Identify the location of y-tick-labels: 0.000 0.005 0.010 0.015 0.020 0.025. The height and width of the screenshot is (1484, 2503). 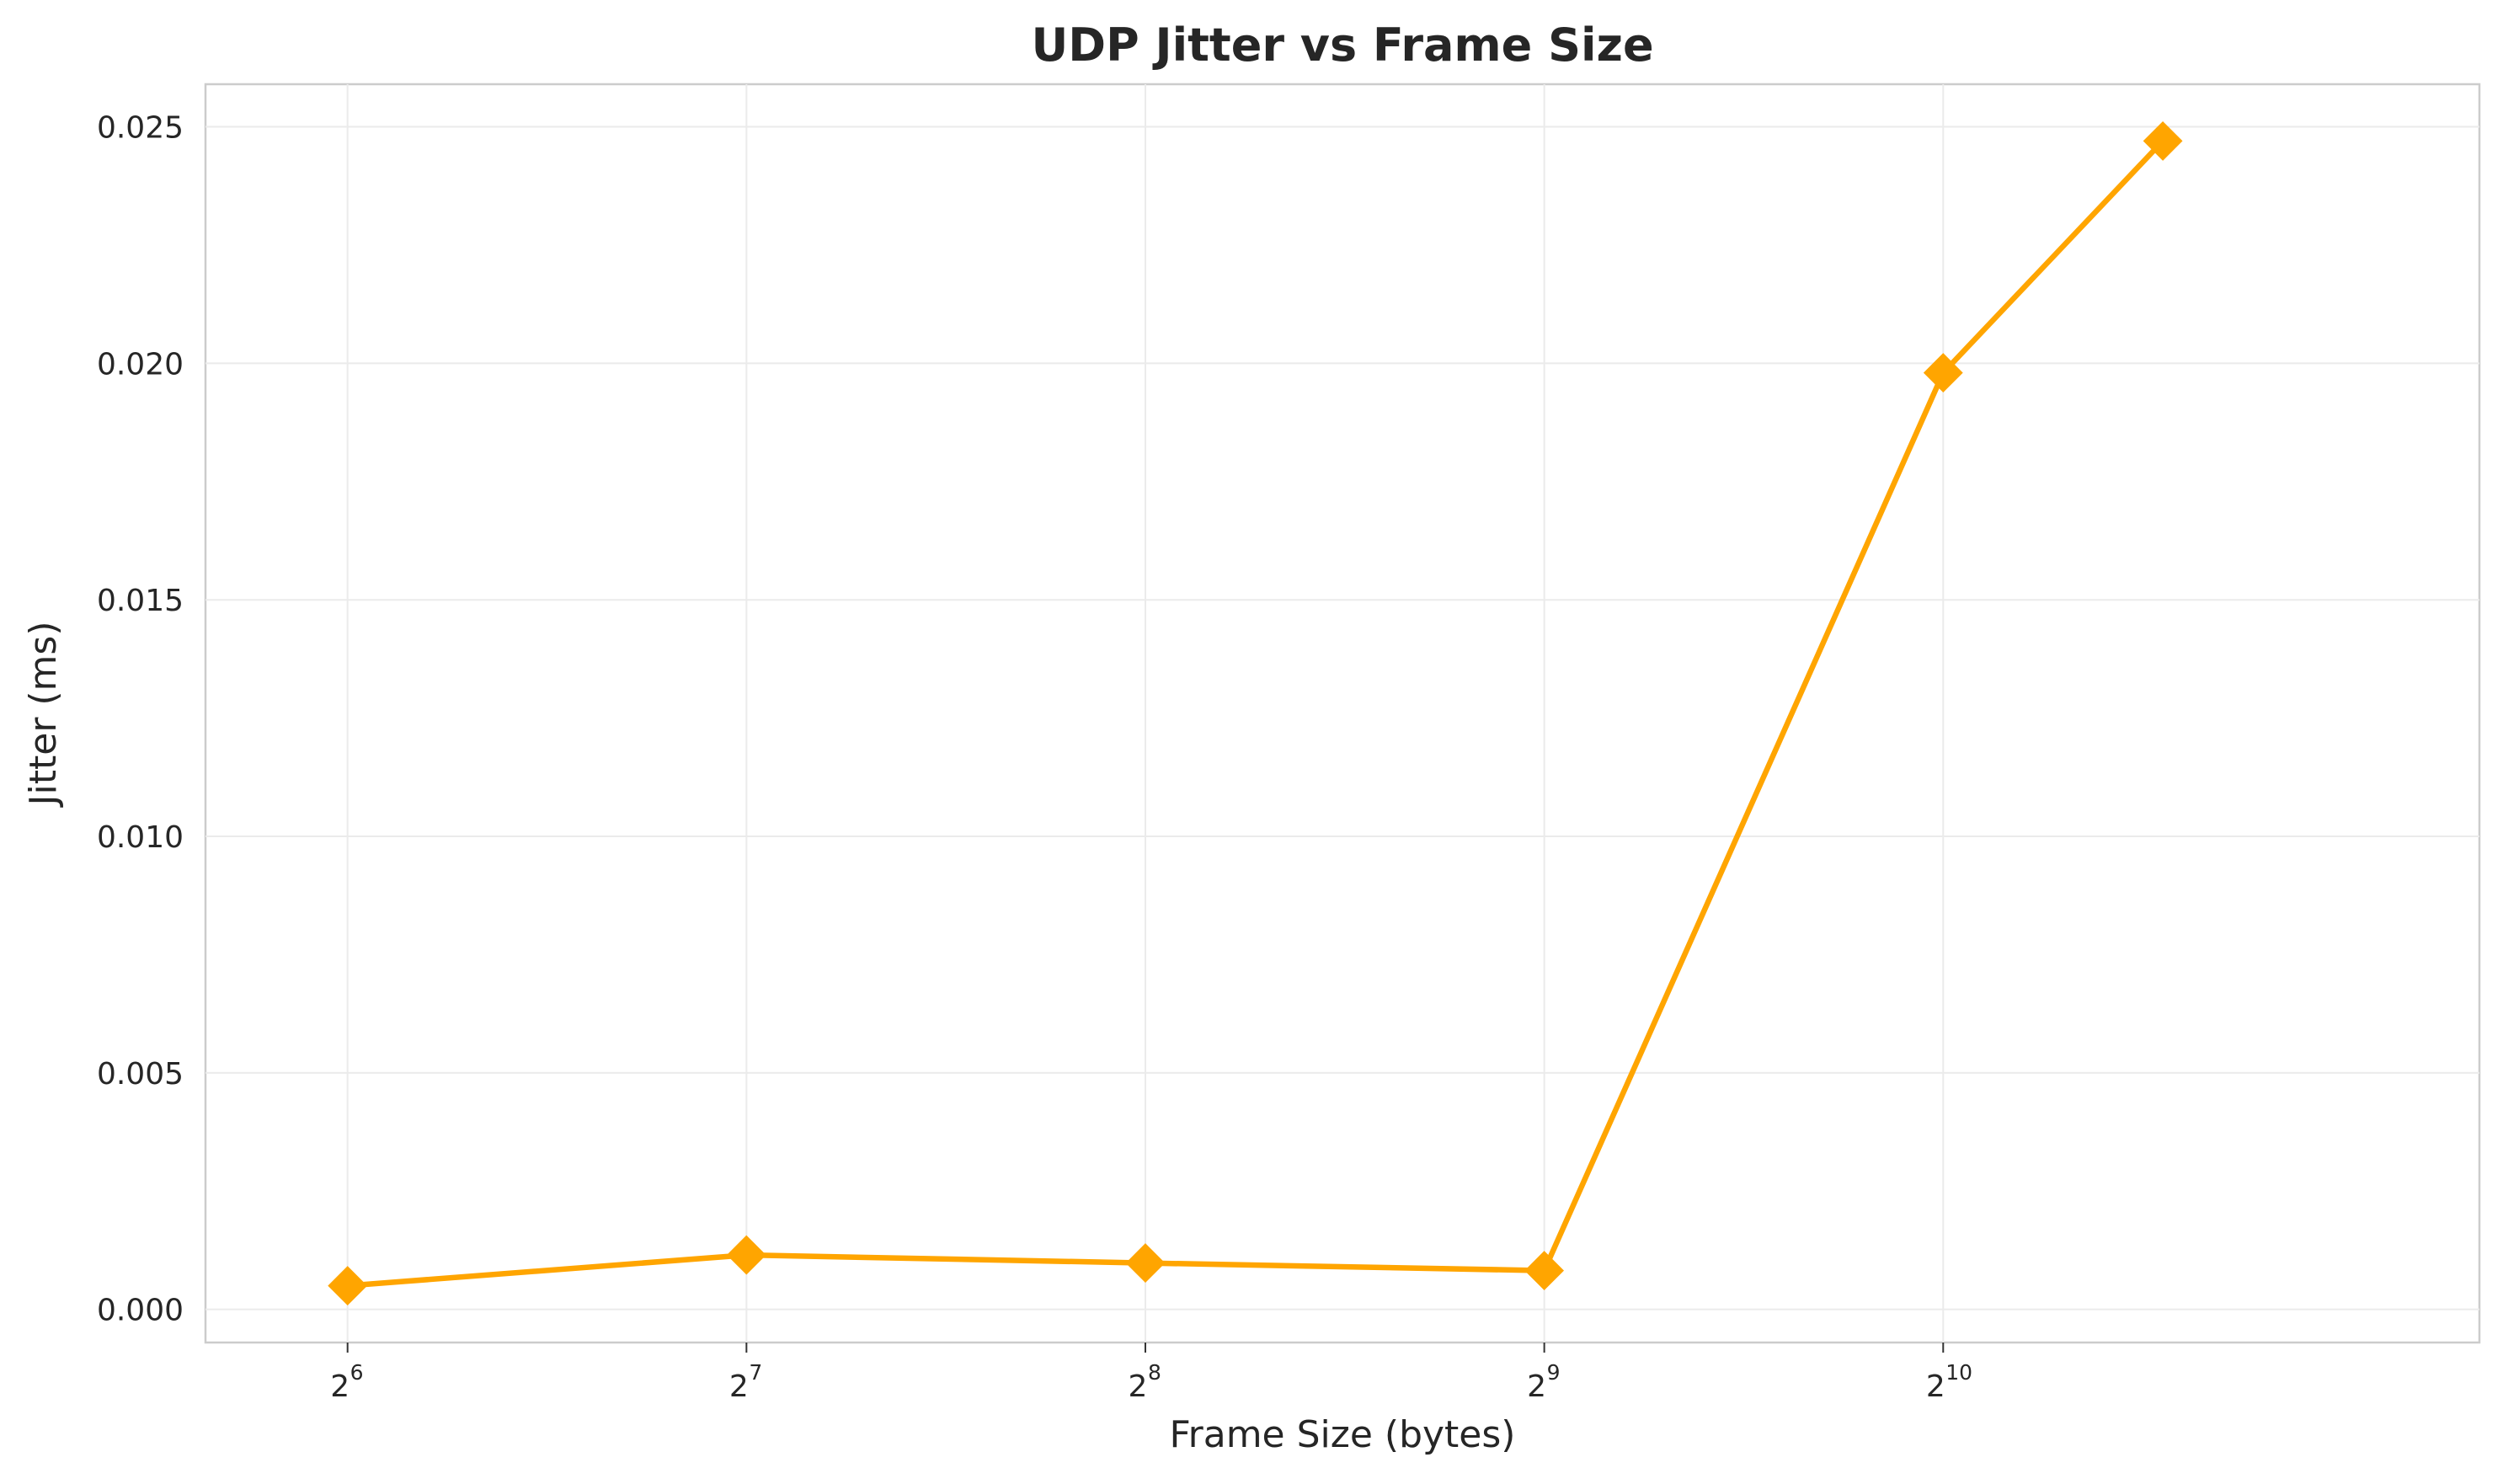
(140, 720).